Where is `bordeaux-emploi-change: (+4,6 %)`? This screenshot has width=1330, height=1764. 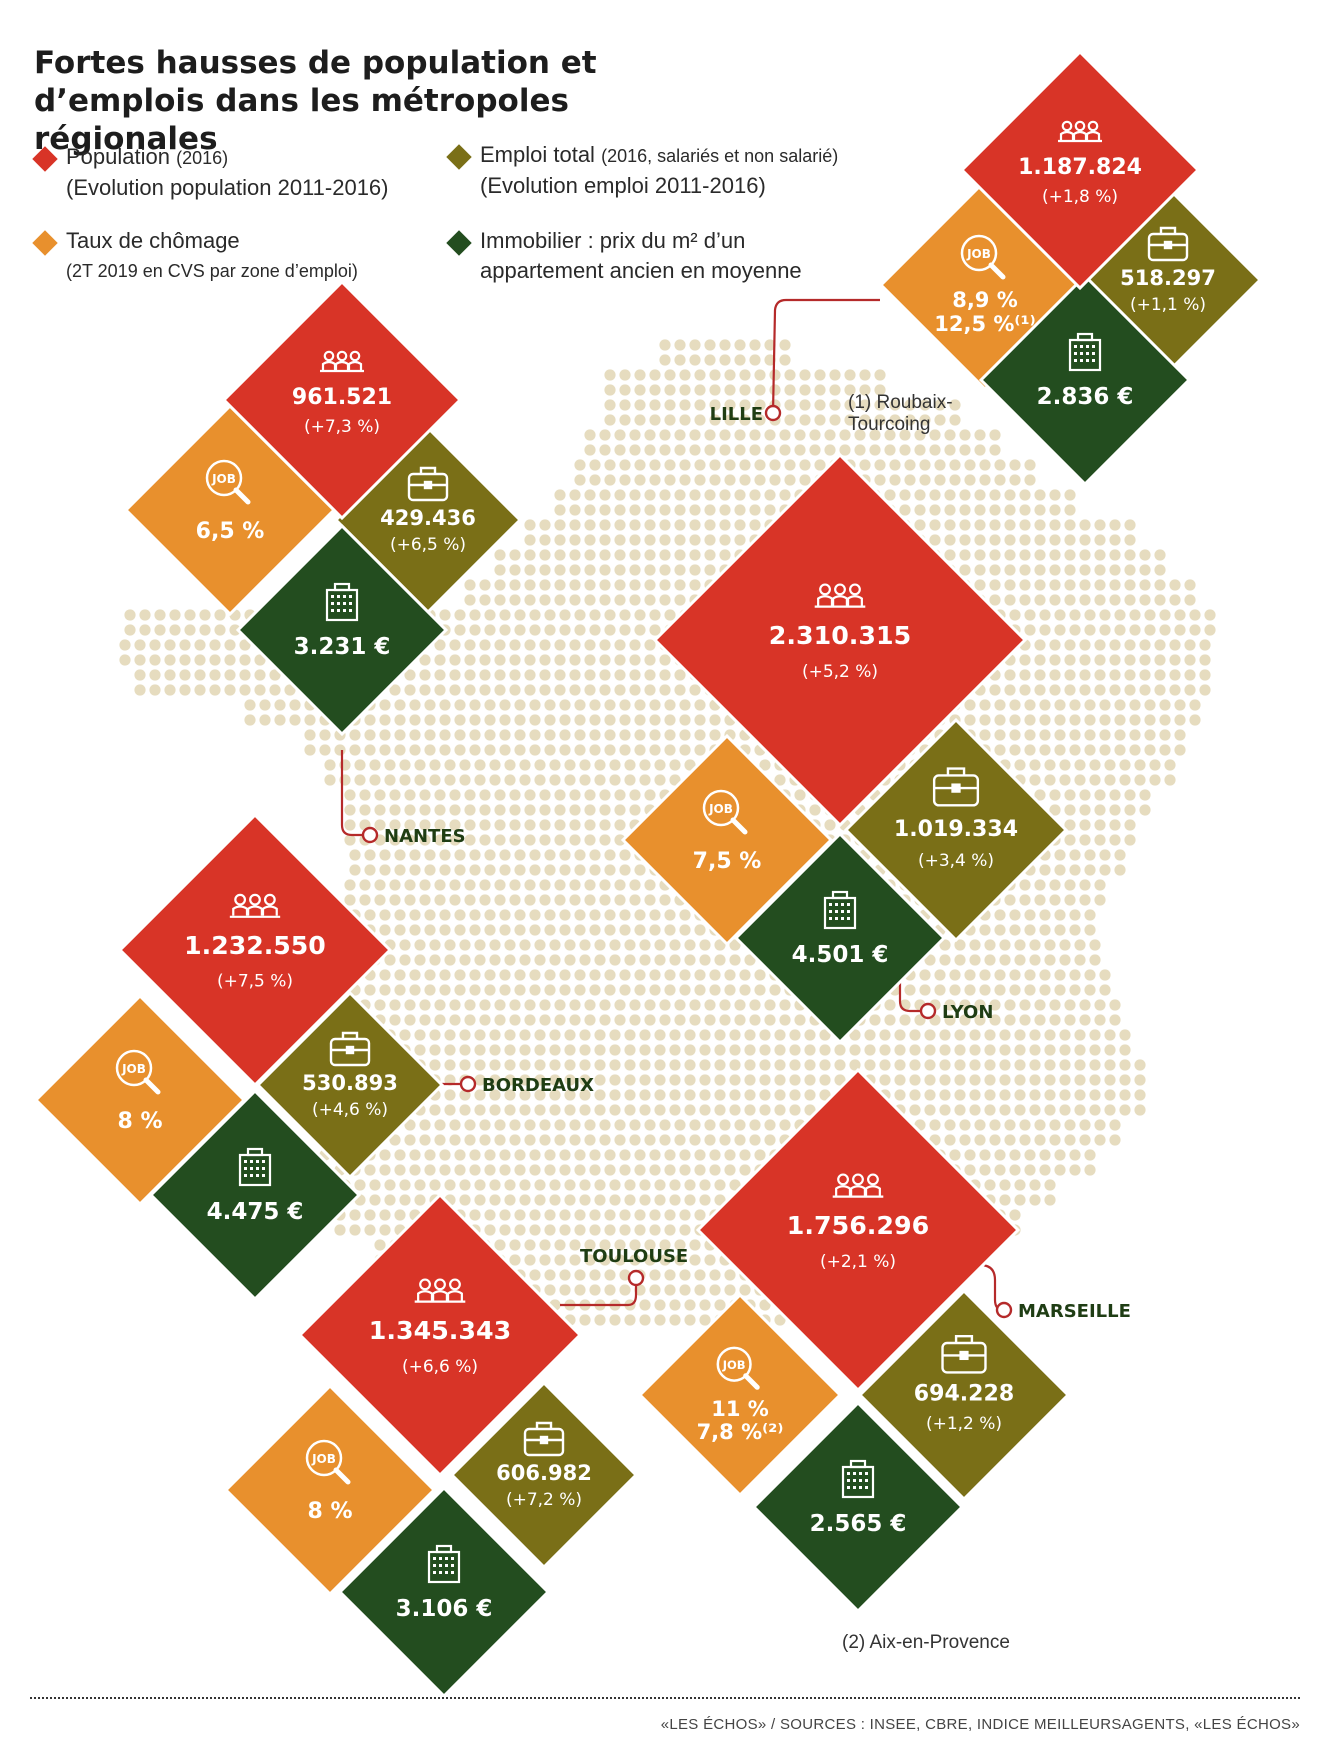
bordeaux-emploi-change: (+4,6 %) is located at coordinates (350, 1110).